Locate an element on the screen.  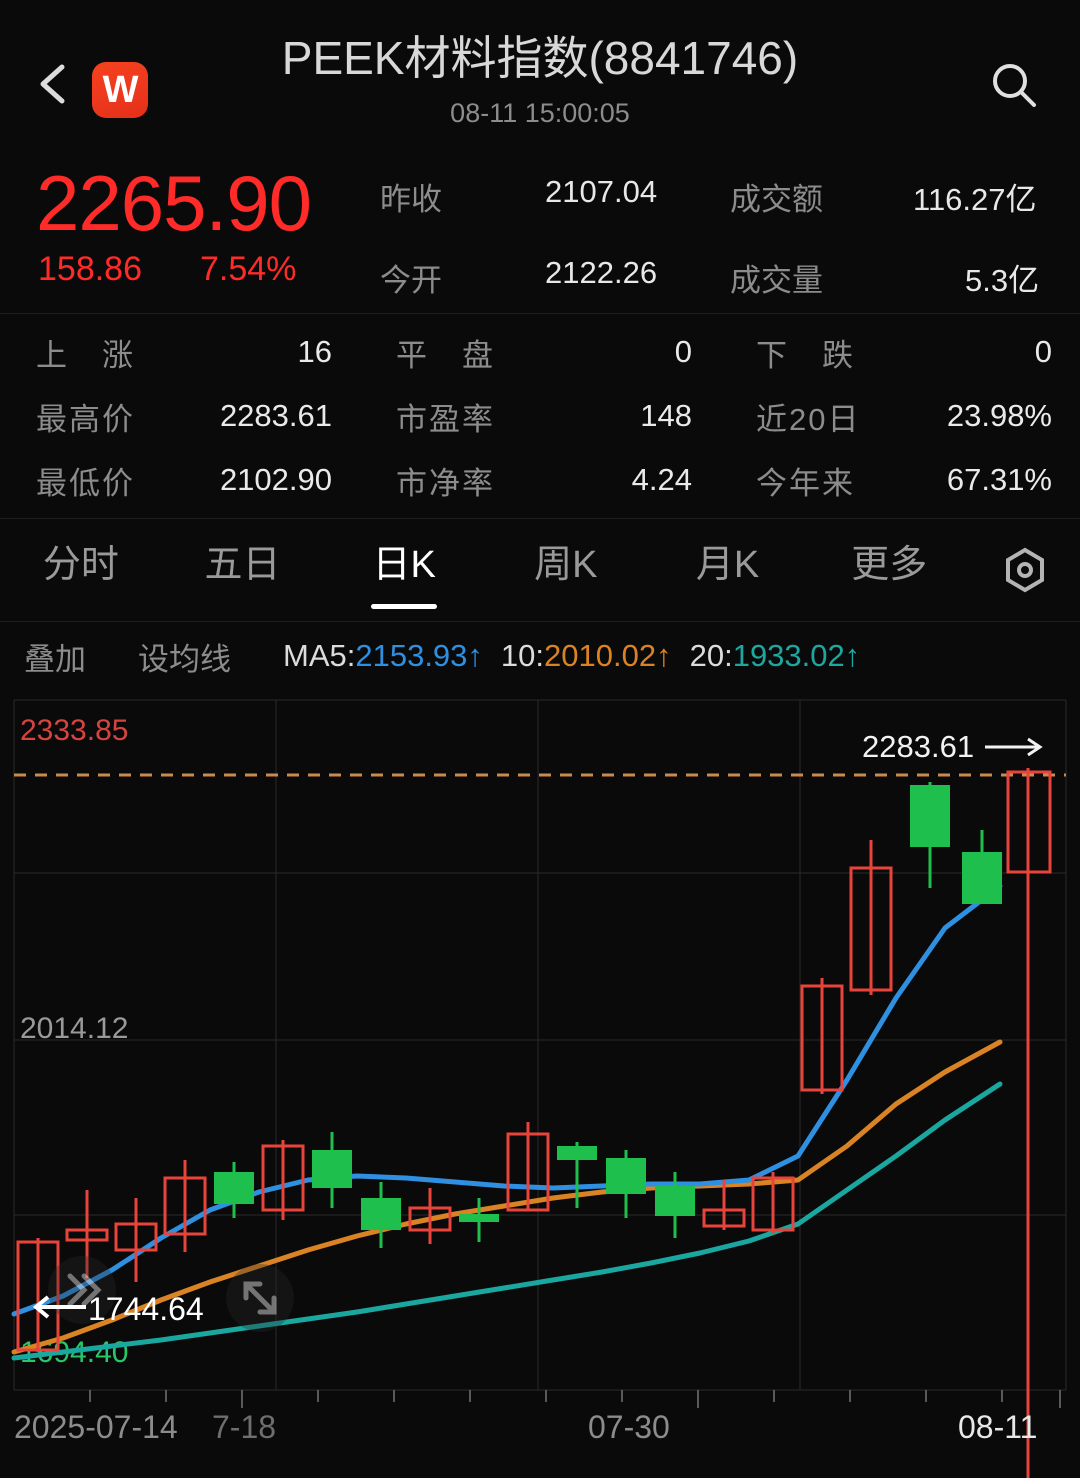
stat-high: 最高价 2283.61 is located at coordinates (180, 416).